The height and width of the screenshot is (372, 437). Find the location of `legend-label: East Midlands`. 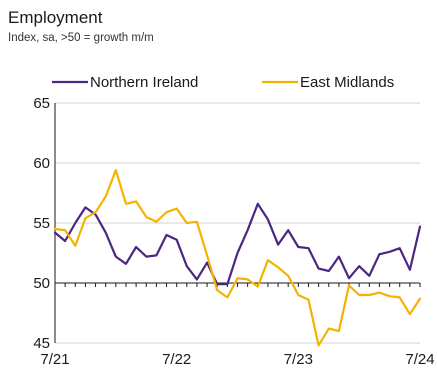

legend-label: East Midlands is located at coordinates (347, 82).